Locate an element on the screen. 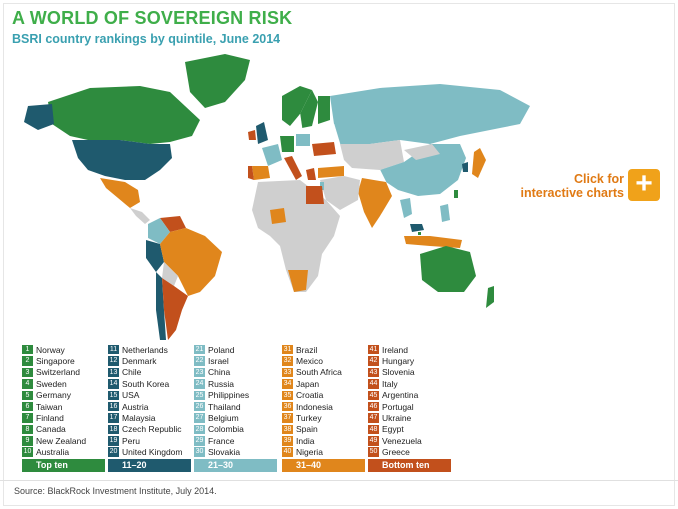 The image size is (678, 509). legend-row: 10 Australia is located at coordinates (63, 452).